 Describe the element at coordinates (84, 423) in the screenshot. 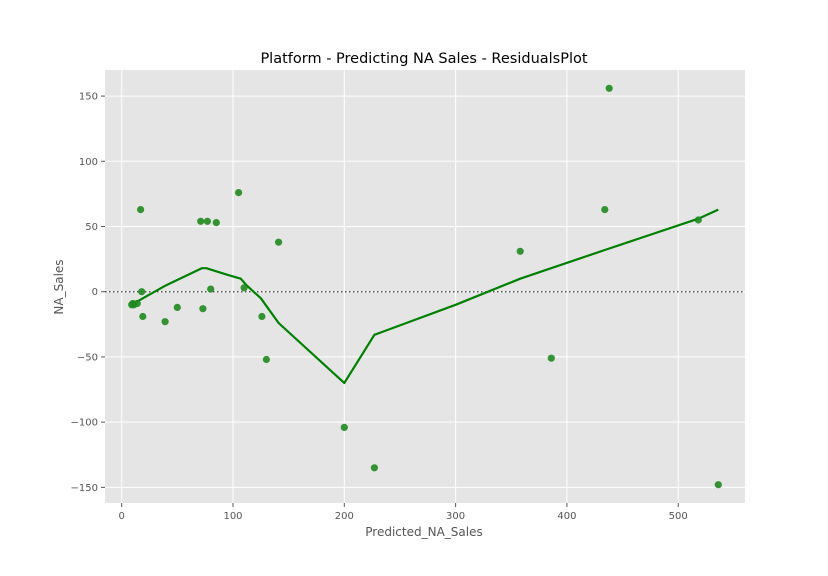

I see `y-tick-label: −100` at that location.